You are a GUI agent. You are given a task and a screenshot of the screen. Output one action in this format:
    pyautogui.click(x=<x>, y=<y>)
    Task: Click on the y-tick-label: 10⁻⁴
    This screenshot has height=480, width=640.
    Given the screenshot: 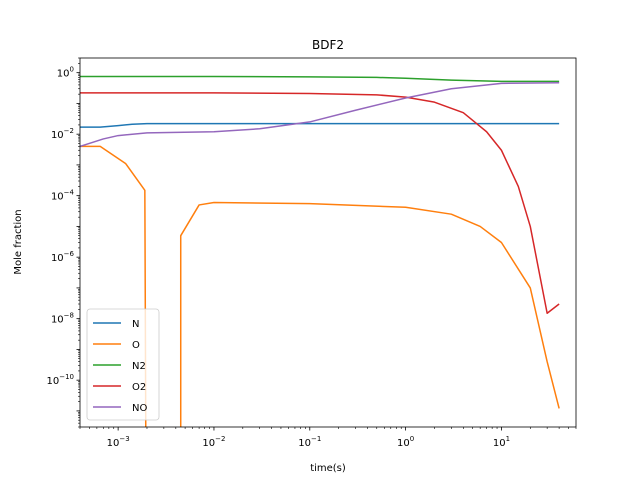 What is the action you would take?
    pyautogui.click(x=63, y=196)
    